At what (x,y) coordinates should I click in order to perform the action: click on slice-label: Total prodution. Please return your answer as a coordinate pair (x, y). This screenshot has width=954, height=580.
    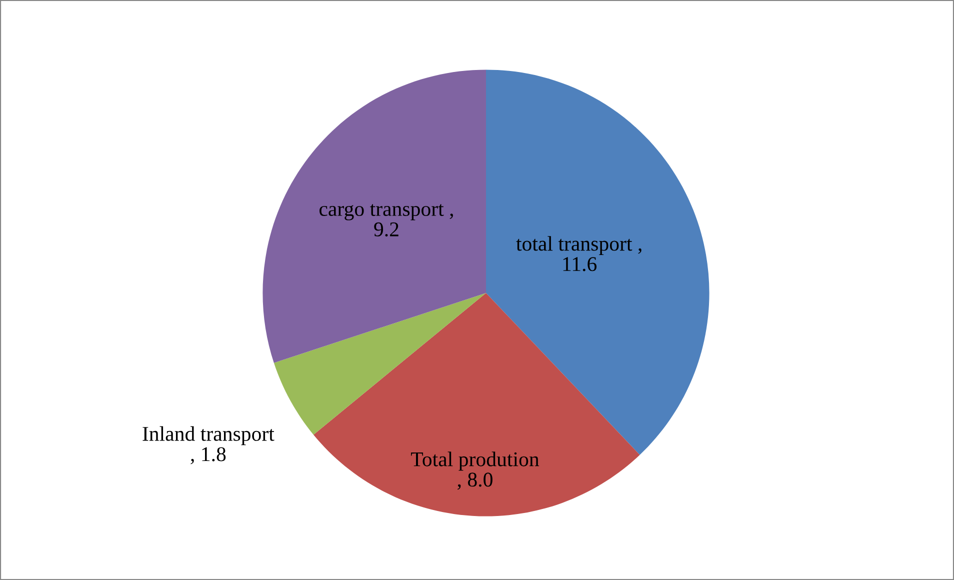
    Looking at the image, I should click on (475, 461).